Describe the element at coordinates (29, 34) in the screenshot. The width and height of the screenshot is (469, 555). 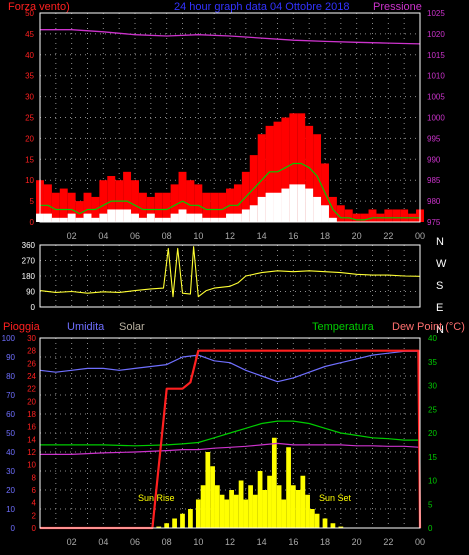
I see `wind-y-tick-label: 45` at that location.